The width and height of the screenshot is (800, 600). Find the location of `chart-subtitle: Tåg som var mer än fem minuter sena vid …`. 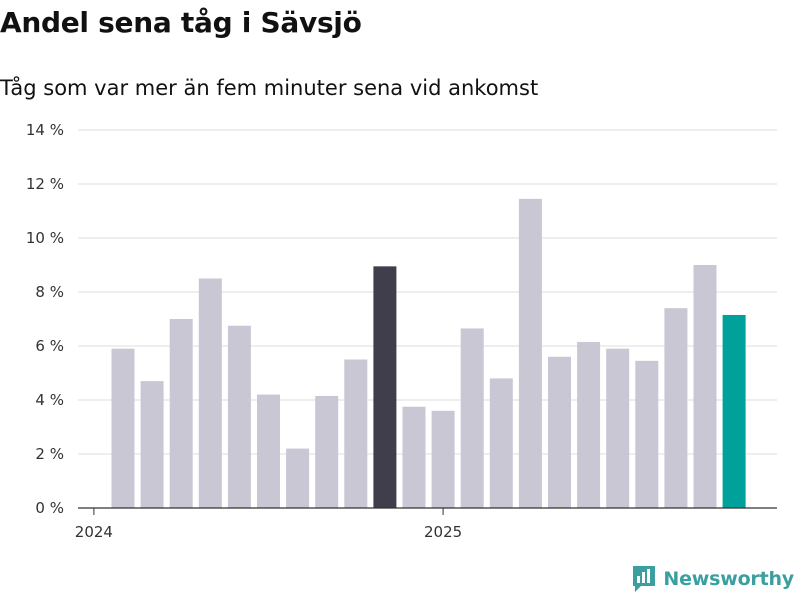

chart-subtitle: Tåg som var mer än fem minuter sena vid … is located at coordinates (269, 88).